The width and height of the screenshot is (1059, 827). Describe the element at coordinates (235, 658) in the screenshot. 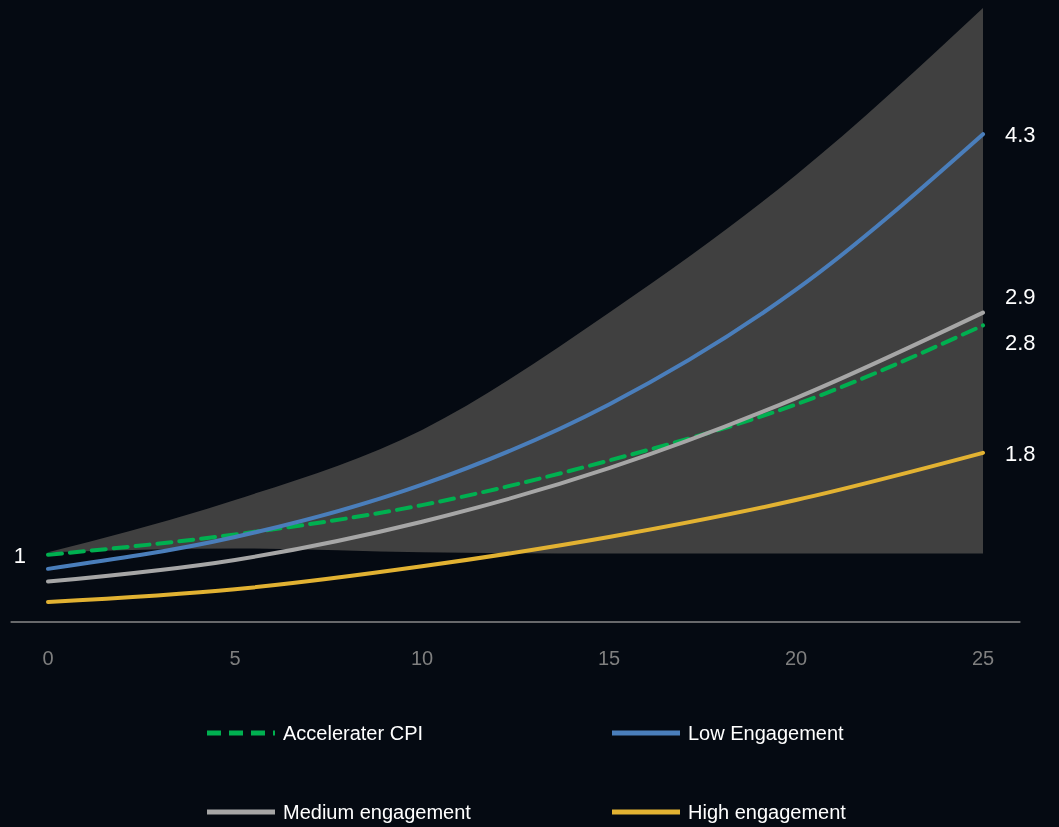

I see `x-tick-label: 5` at that location.